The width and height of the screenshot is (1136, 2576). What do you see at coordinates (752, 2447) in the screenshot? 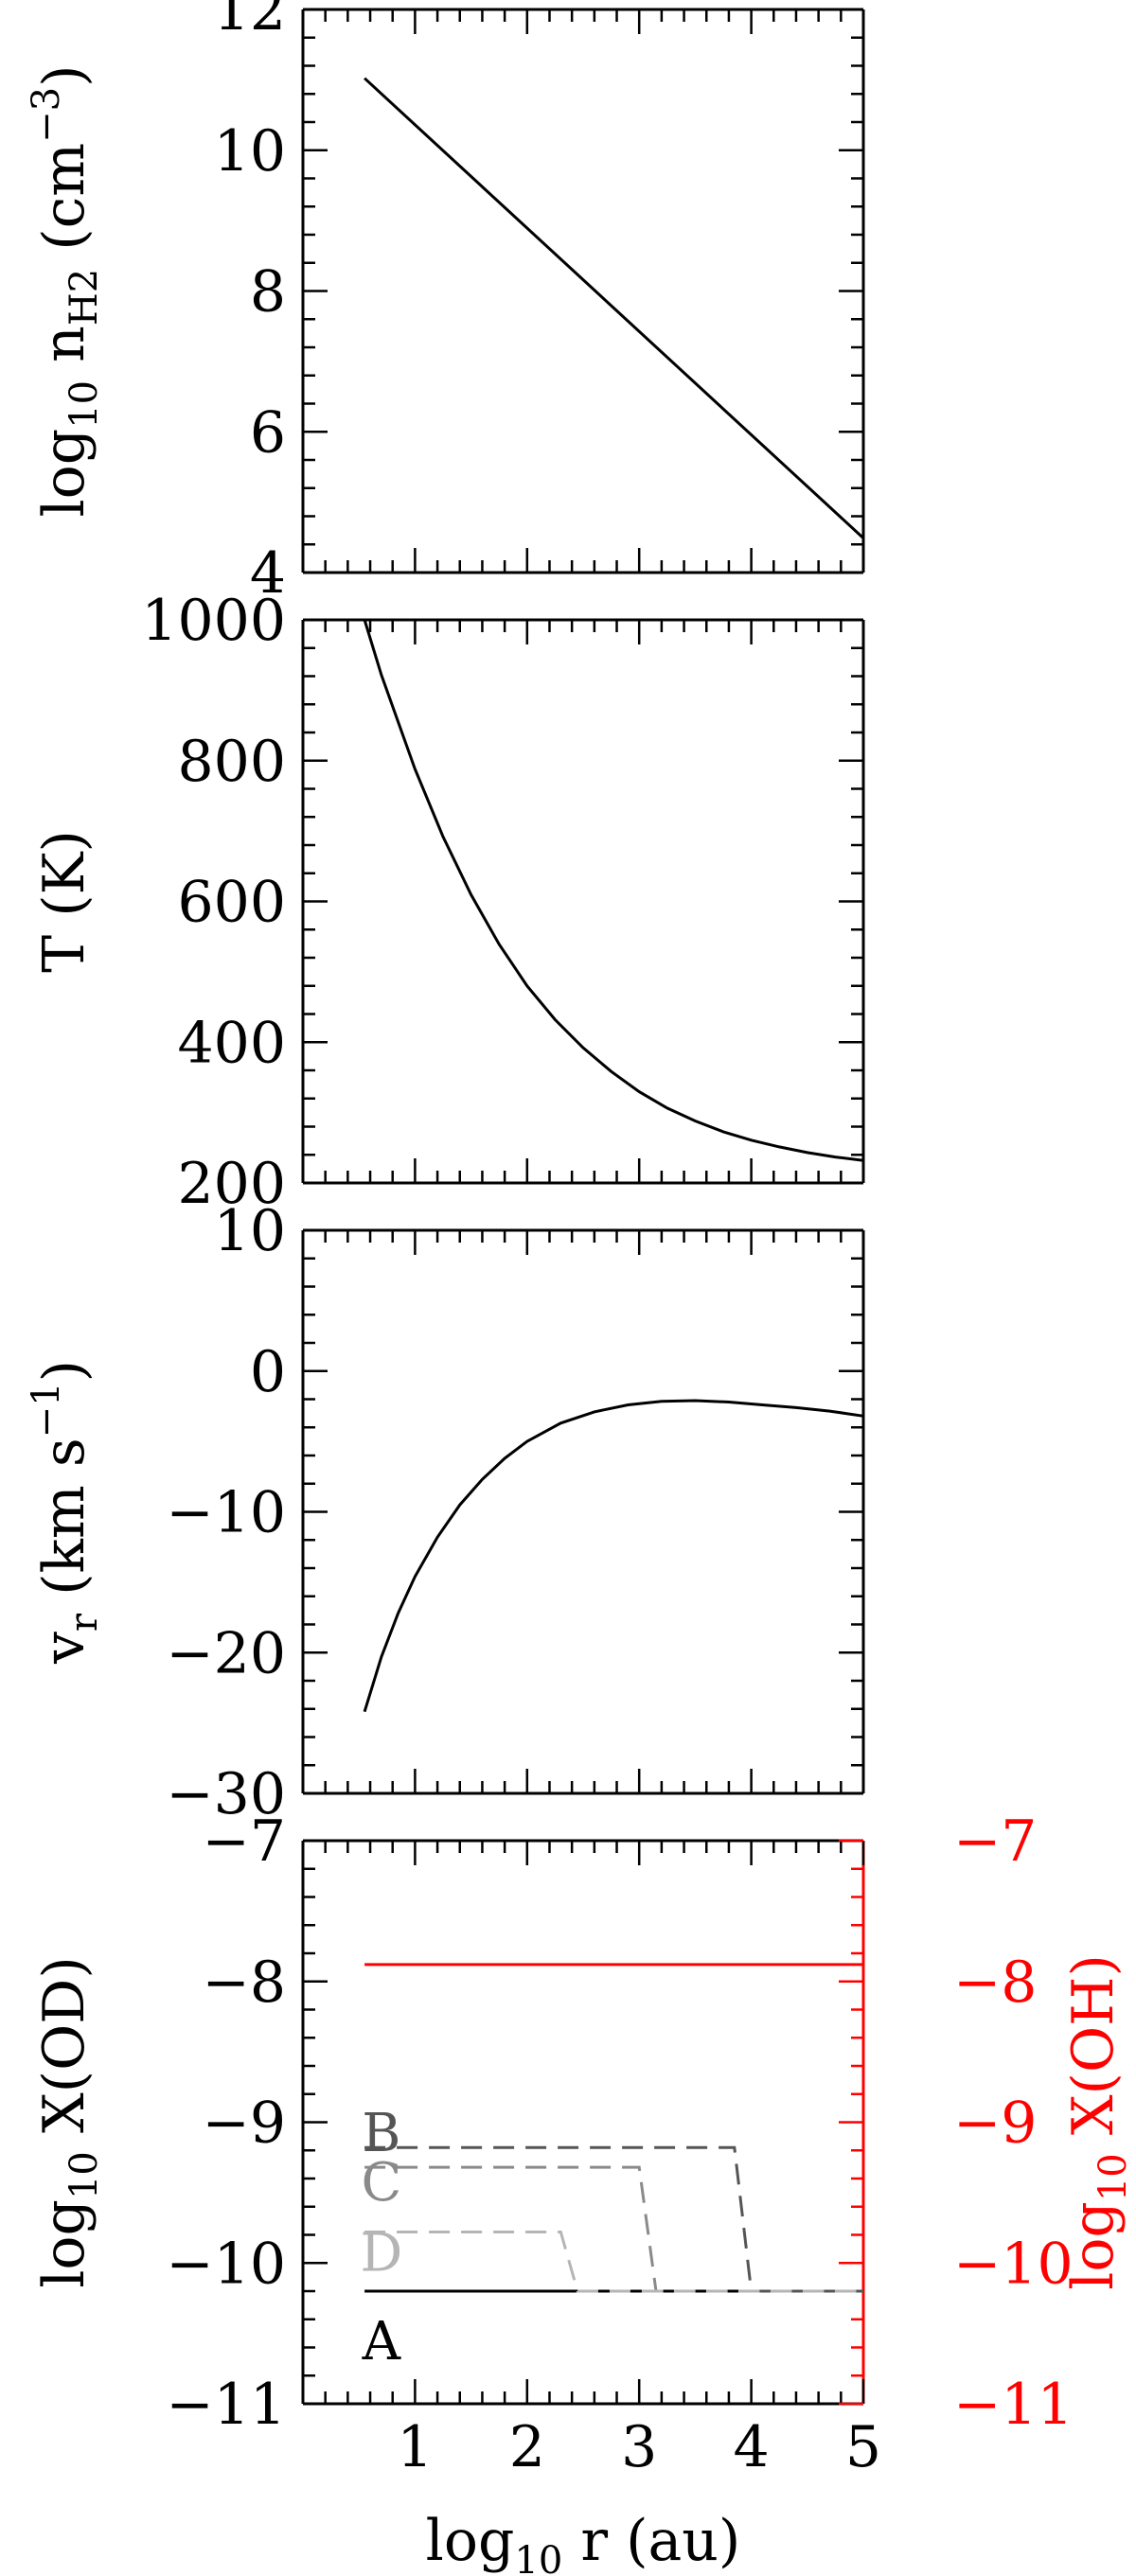
I see `x-tick-label: 4` at bounding box center [752, 2447].